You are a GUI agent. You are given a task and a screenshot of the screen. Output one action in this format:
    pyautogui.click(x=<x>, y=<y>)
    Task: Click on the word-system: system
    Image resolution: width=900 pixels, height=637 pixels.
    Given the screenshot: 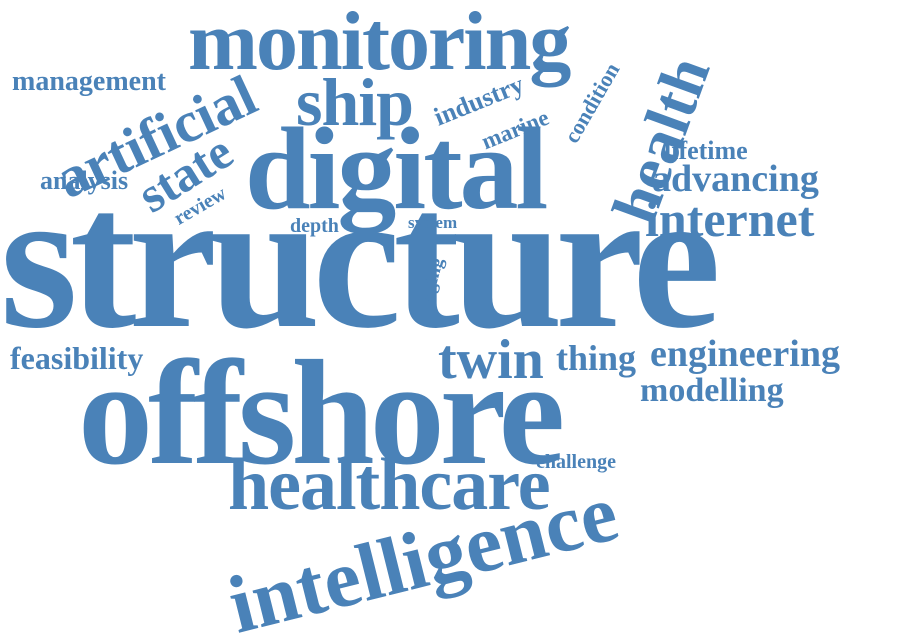 What is the action you would take?
    pyautogui.click(x=433, y=222)
    